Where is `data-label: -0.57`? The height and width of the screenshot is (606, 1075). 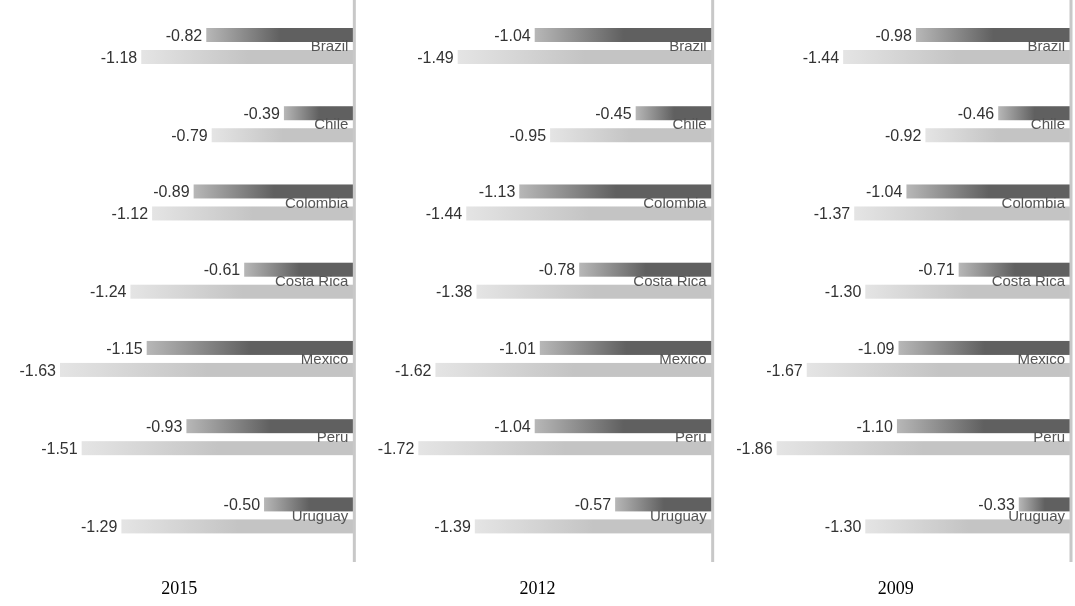
data-label: -0.57 is located at coordinates (593, 505).